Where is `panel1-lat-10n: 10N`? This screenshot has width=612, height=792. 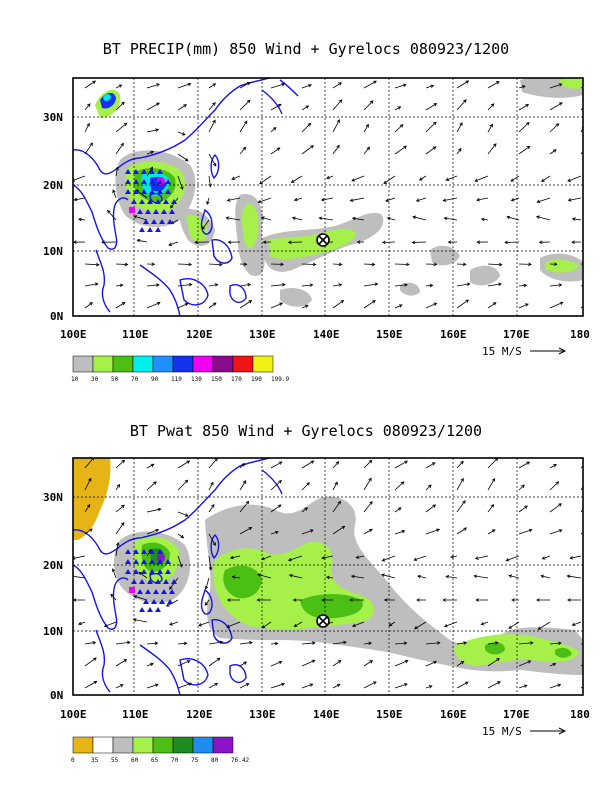
panel1-lat-10n: 10N is located at coordinates (53, 251).